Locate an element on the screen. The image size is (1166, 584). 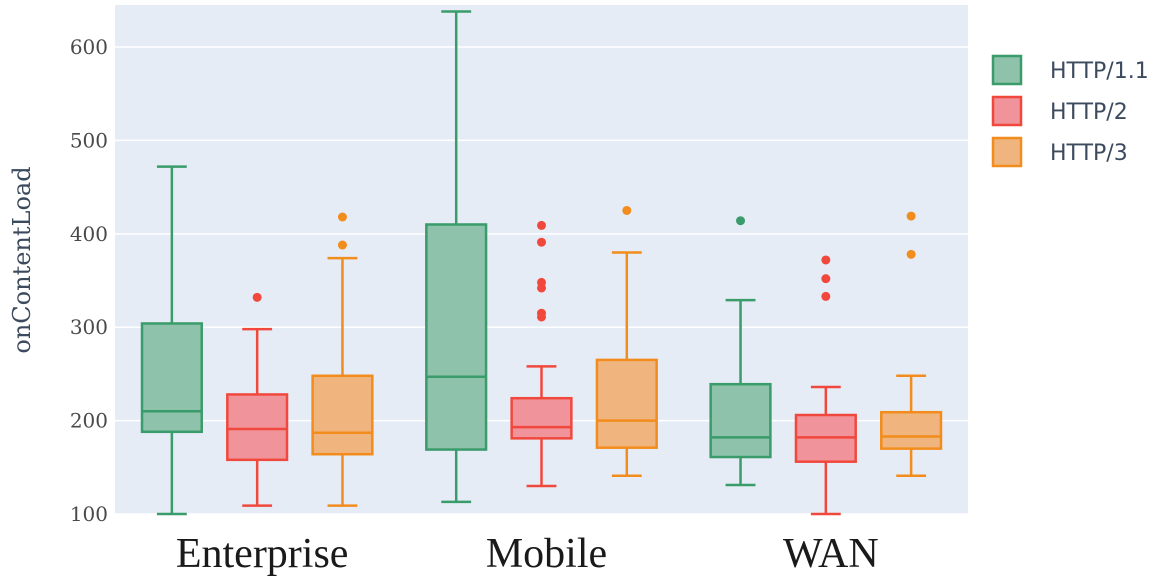
legend-item: HTTP/2 is located at coordinates (1059, 111).